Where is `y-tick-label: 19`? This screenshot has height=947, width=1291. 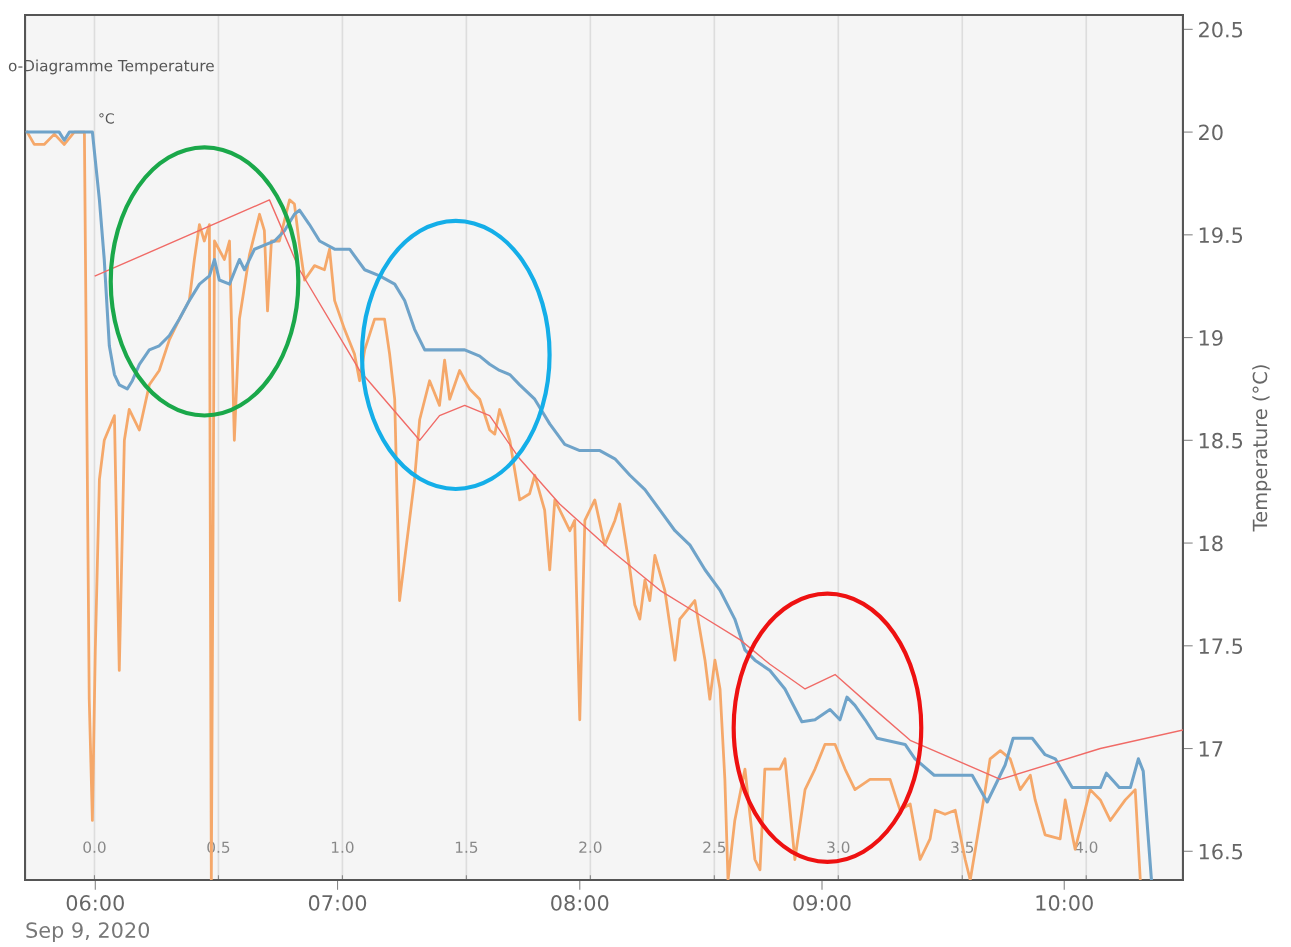 y-tick-label: 19 is located at coordinates (1211, 338).